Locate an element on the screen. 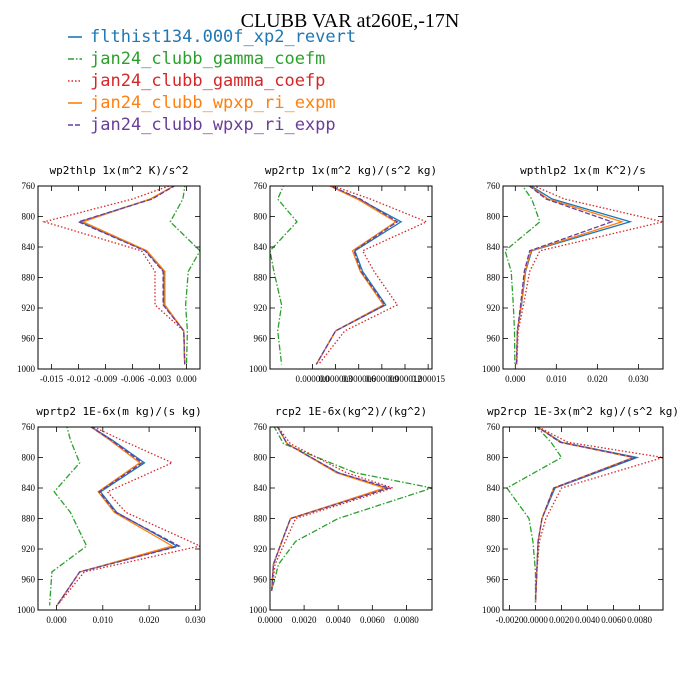 The height and width of the screenshot is (700, 700). x-tick-label: 0.000000 is located at coordinates (313, 379).